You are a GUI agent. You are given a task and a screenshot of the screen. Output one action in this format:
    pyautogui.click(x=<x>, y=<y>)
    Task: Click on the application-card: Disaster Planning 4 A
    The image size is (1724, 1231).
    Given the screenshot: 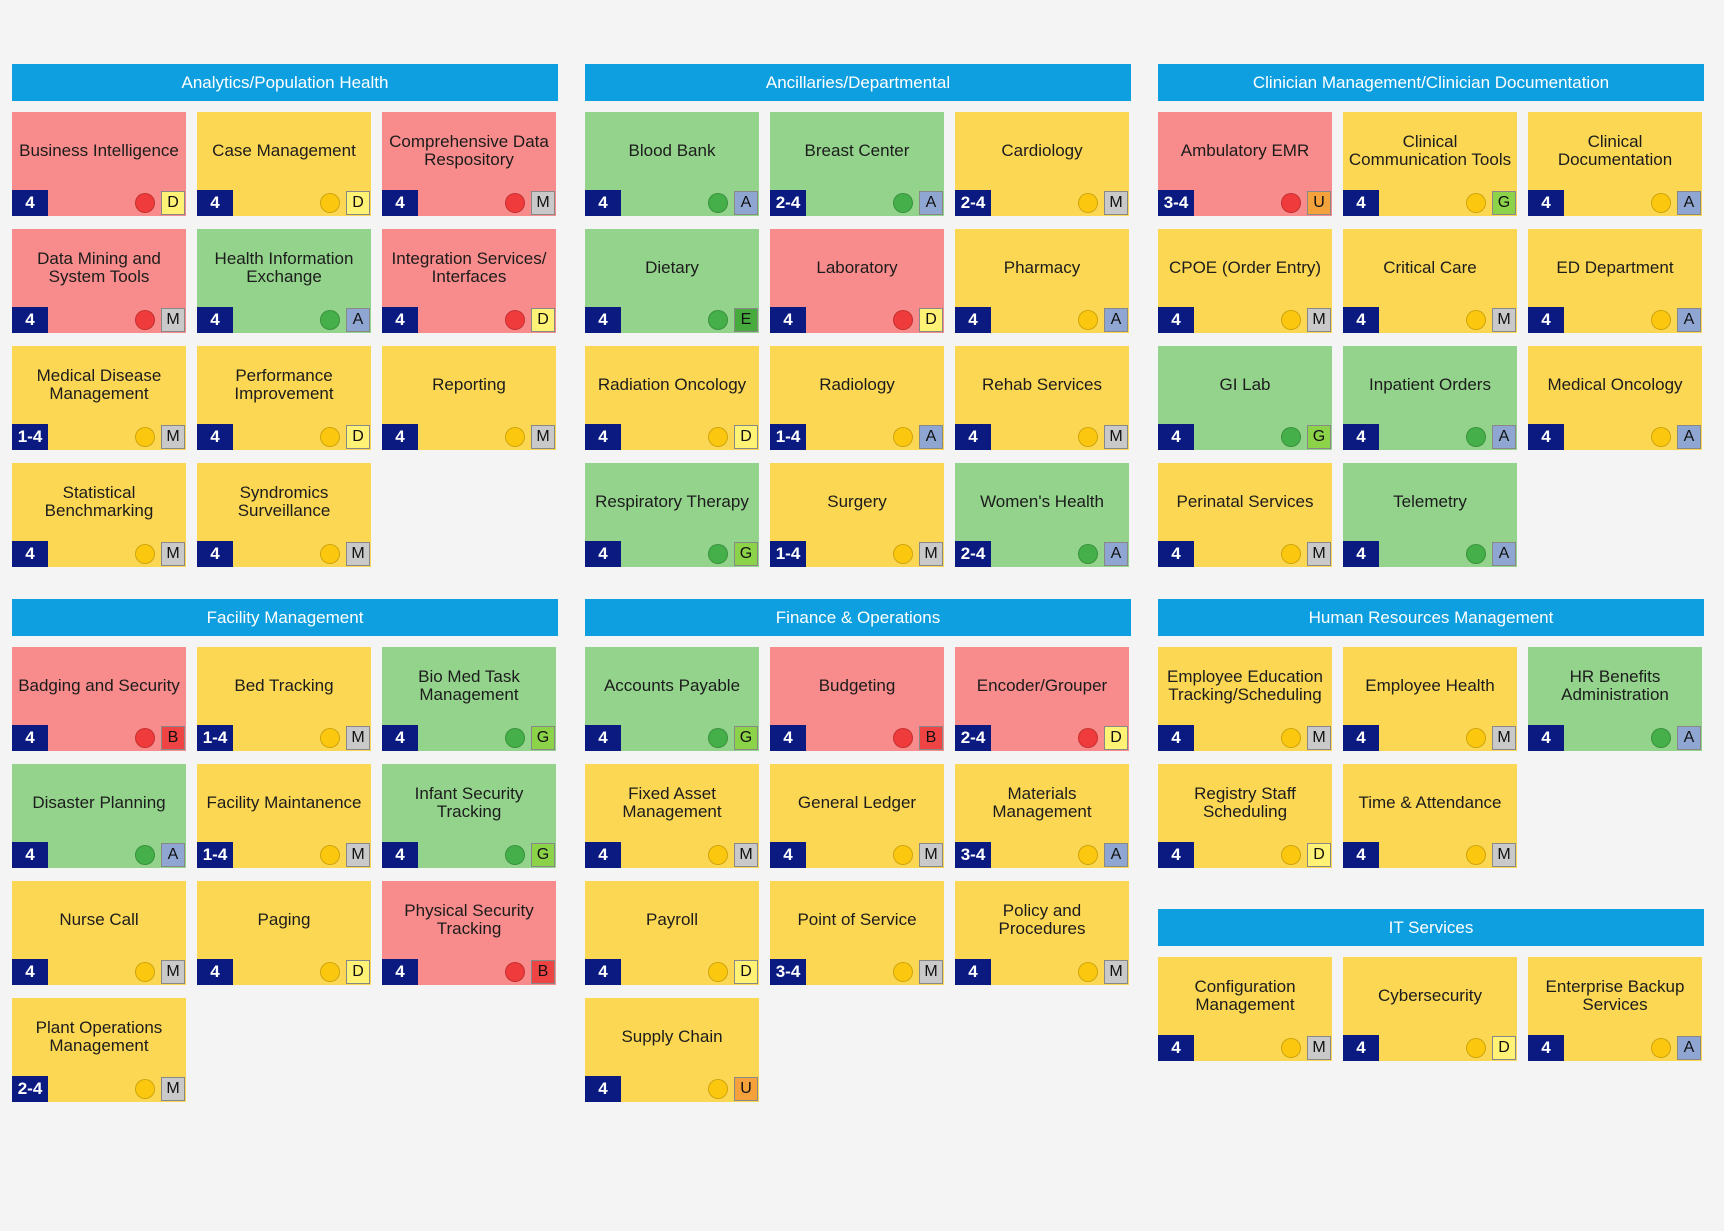 What is the action you would take?
    pyautogui.click(x=99, y=816)
    